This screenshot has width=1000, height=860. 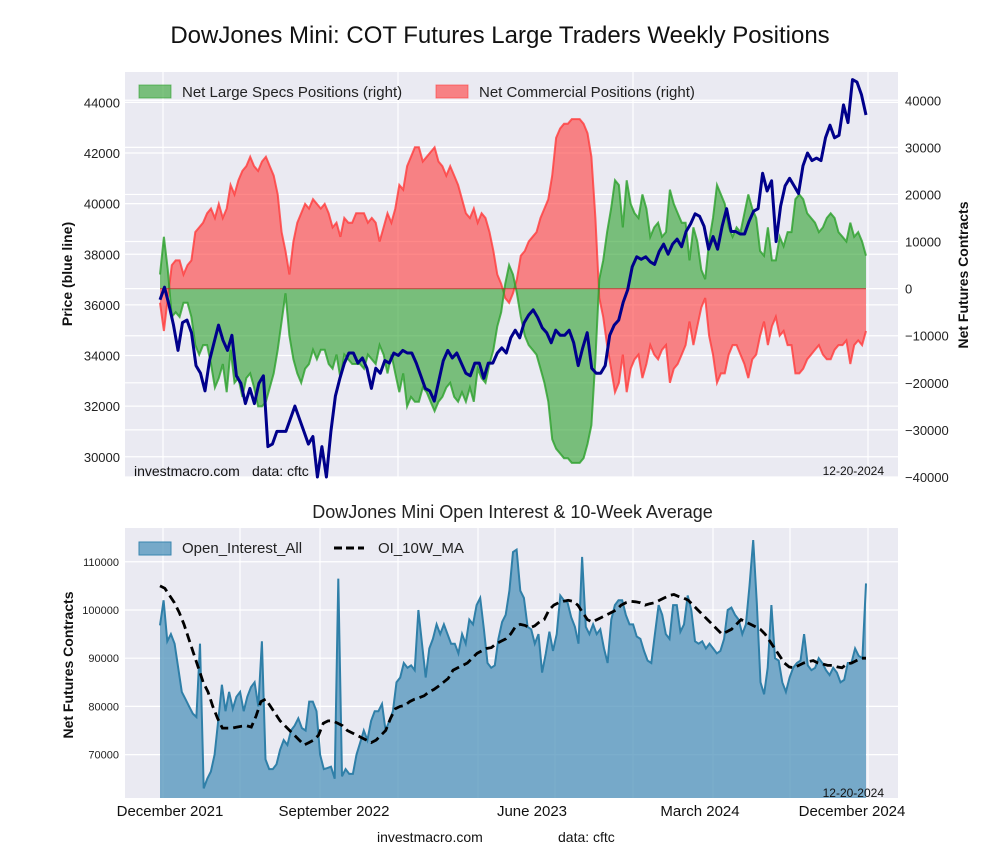 I want to click on bottom-y-tick-label: 110000, so click(x=101, y=563).